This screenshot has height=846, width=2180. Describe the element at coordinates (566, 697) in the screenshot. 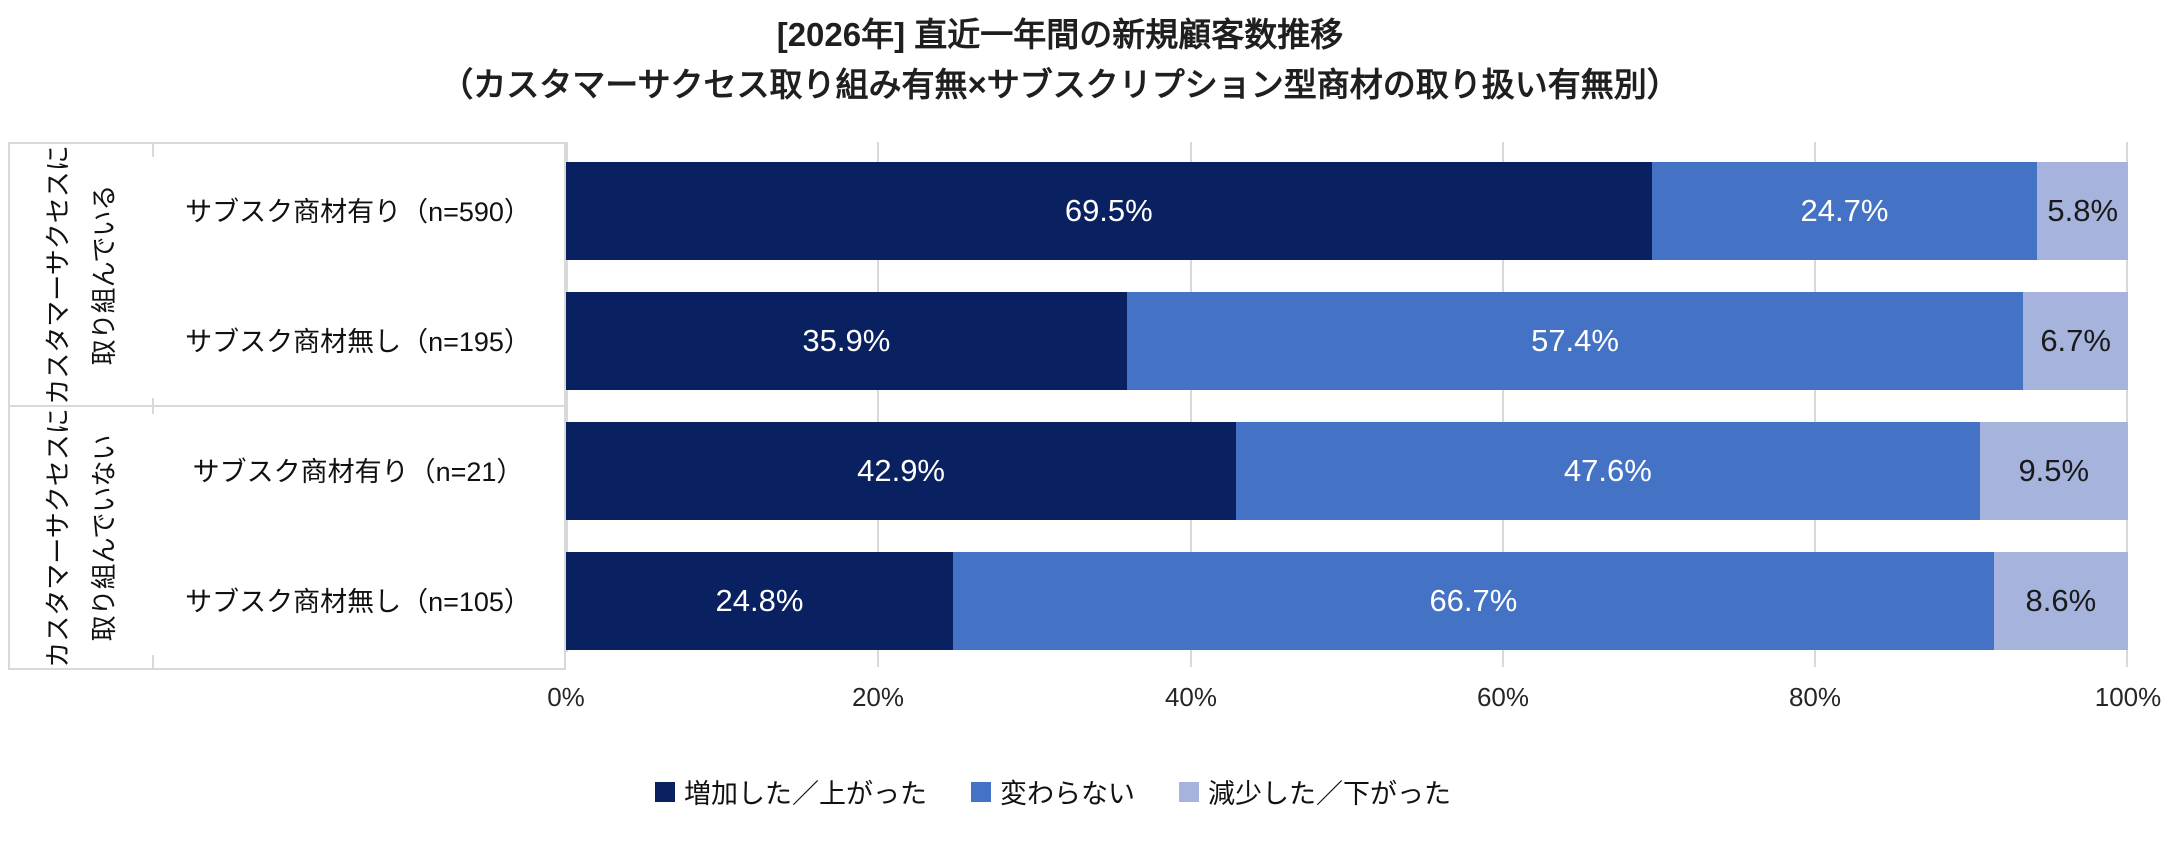

I see `x-axis-label: 0%` at that location.